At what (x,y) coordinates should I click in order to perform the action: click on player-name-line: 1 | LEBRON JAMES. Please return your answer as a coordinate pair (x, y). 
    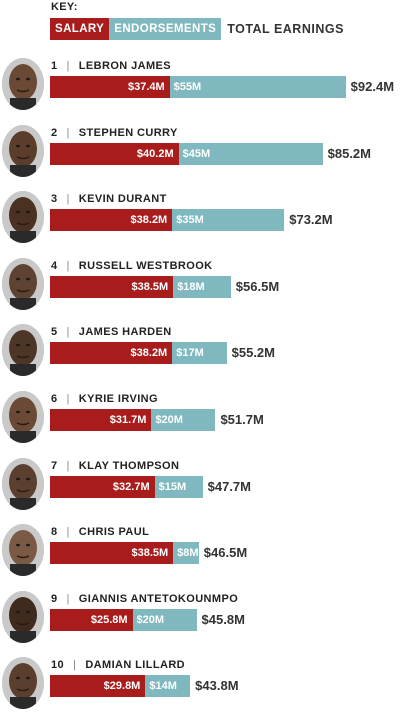
    Looking at the image, I should click on (111, 66).